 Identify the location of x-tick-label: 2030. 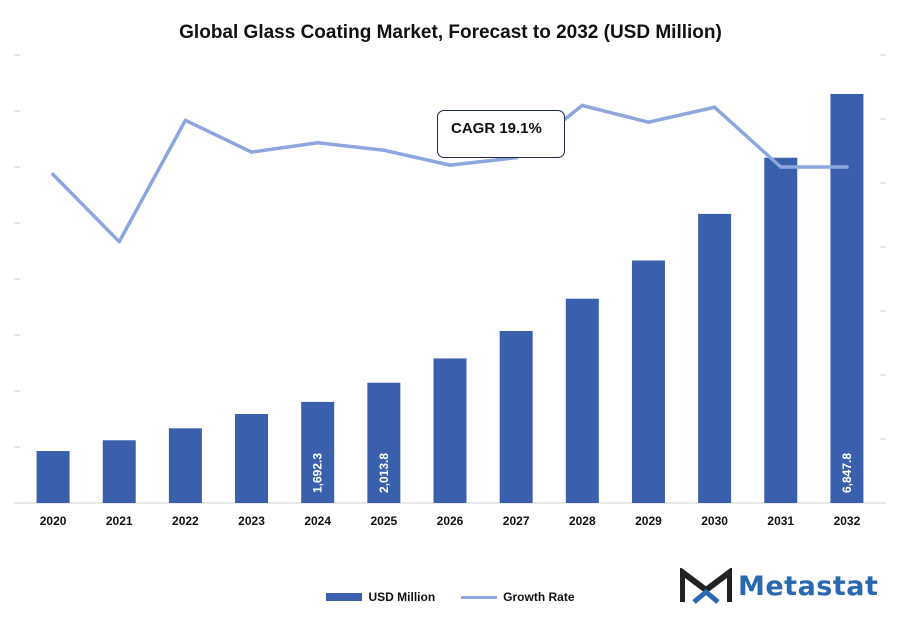
(714, 521).